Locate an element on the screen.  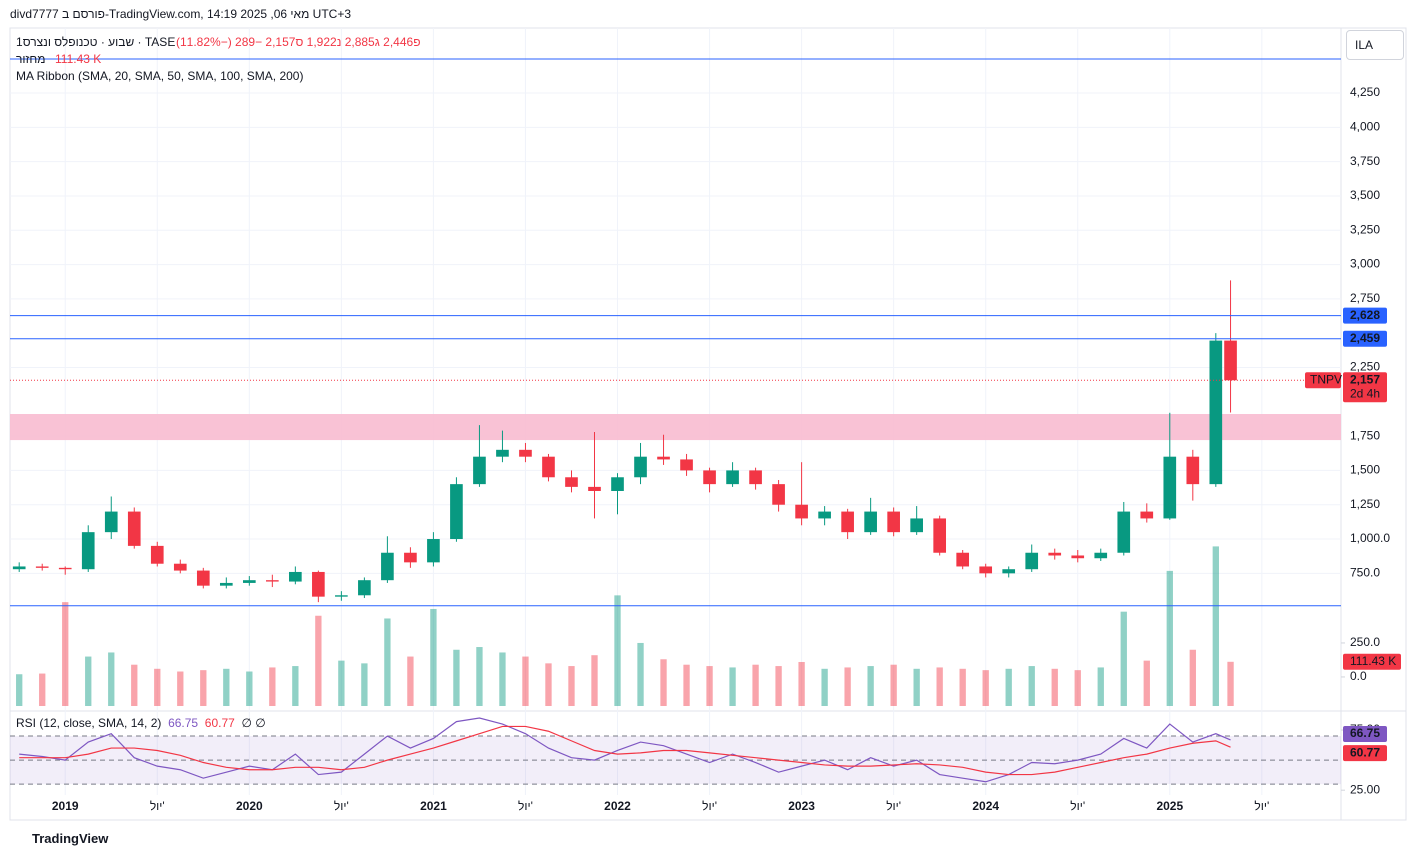
rsi-last-label: 60.77 is located at coordinates (1365, 752).